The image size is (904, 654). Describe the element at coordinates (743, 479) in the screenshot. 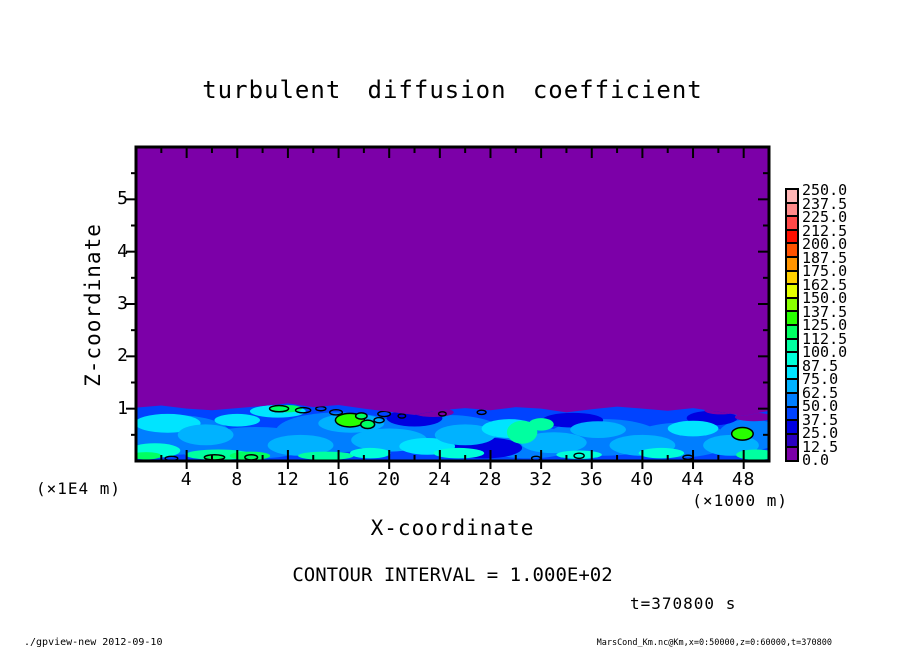

I see `x-tick-label: 48` at that location.